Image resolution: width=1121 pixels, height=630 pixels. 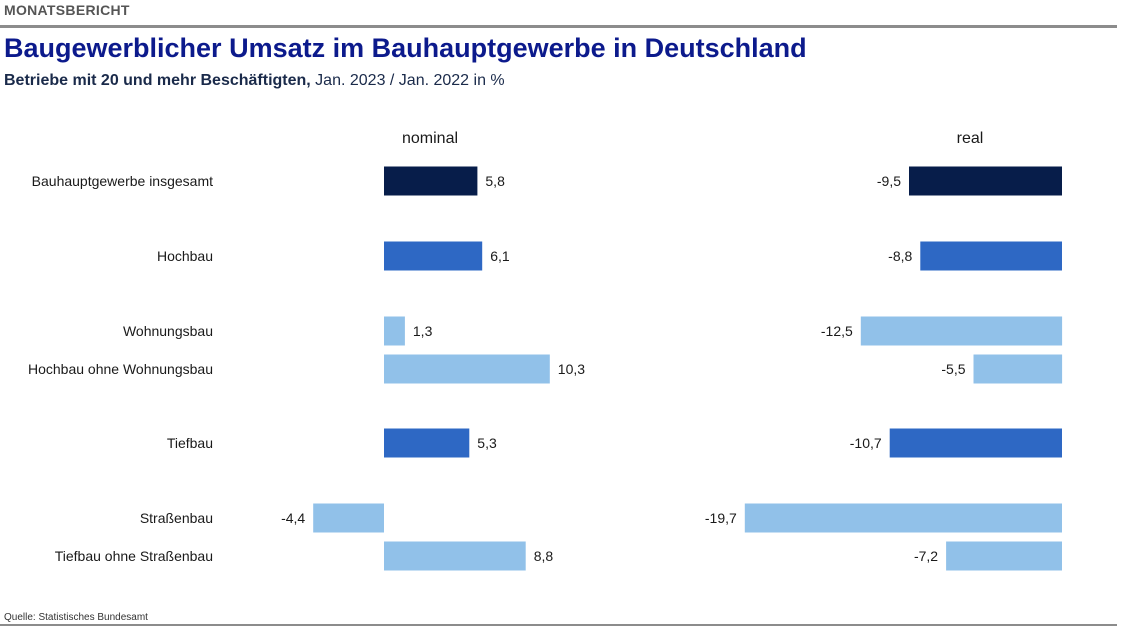 What do you see at coordinates (926, 556) in the screenshot?
I see `data-label: -7,2` at bounding box center [926, 556].